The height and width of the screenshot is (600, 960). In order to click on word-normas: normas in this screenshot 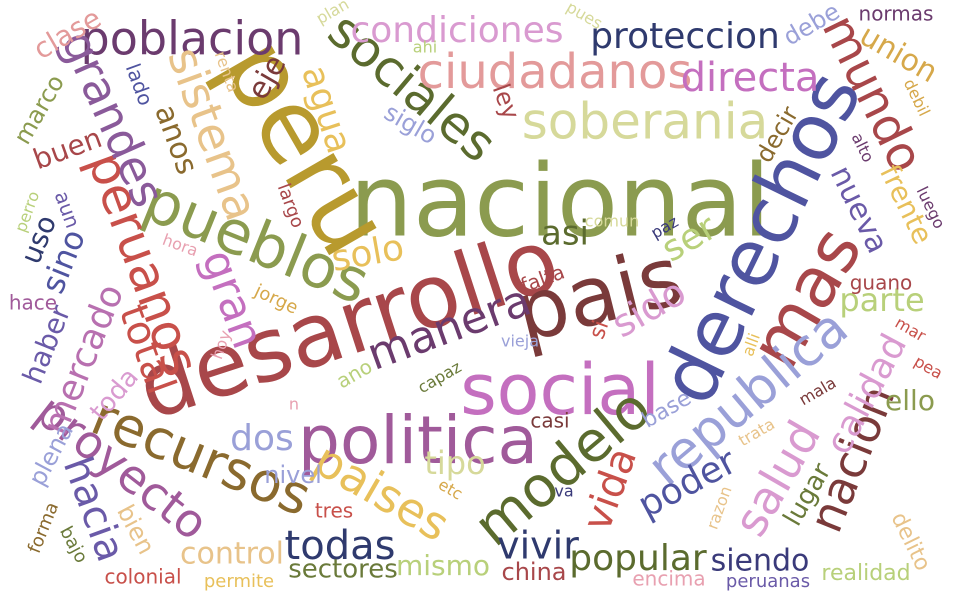, I will do `click(896, 14)`.